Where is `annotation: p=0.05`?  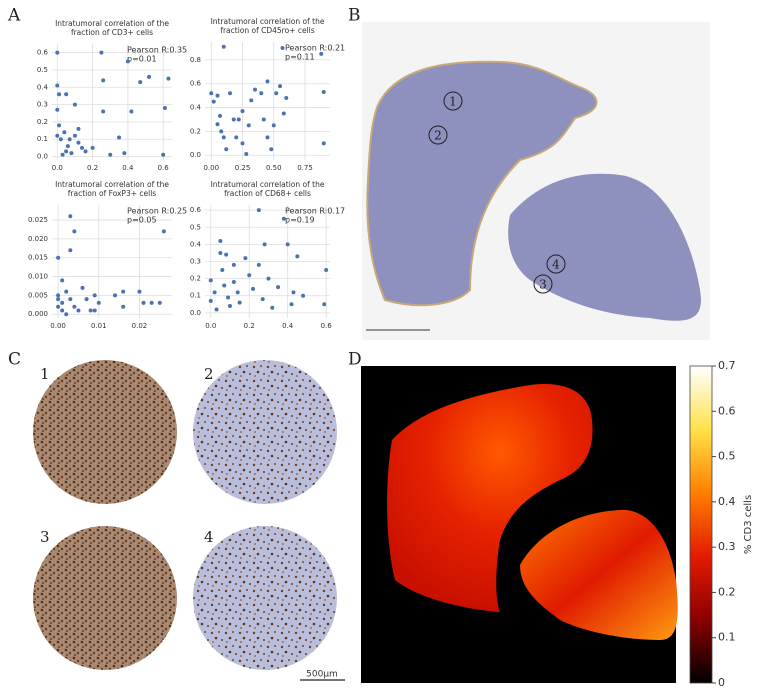
annotation: p=0.05 is located at coordinates (142, 220).